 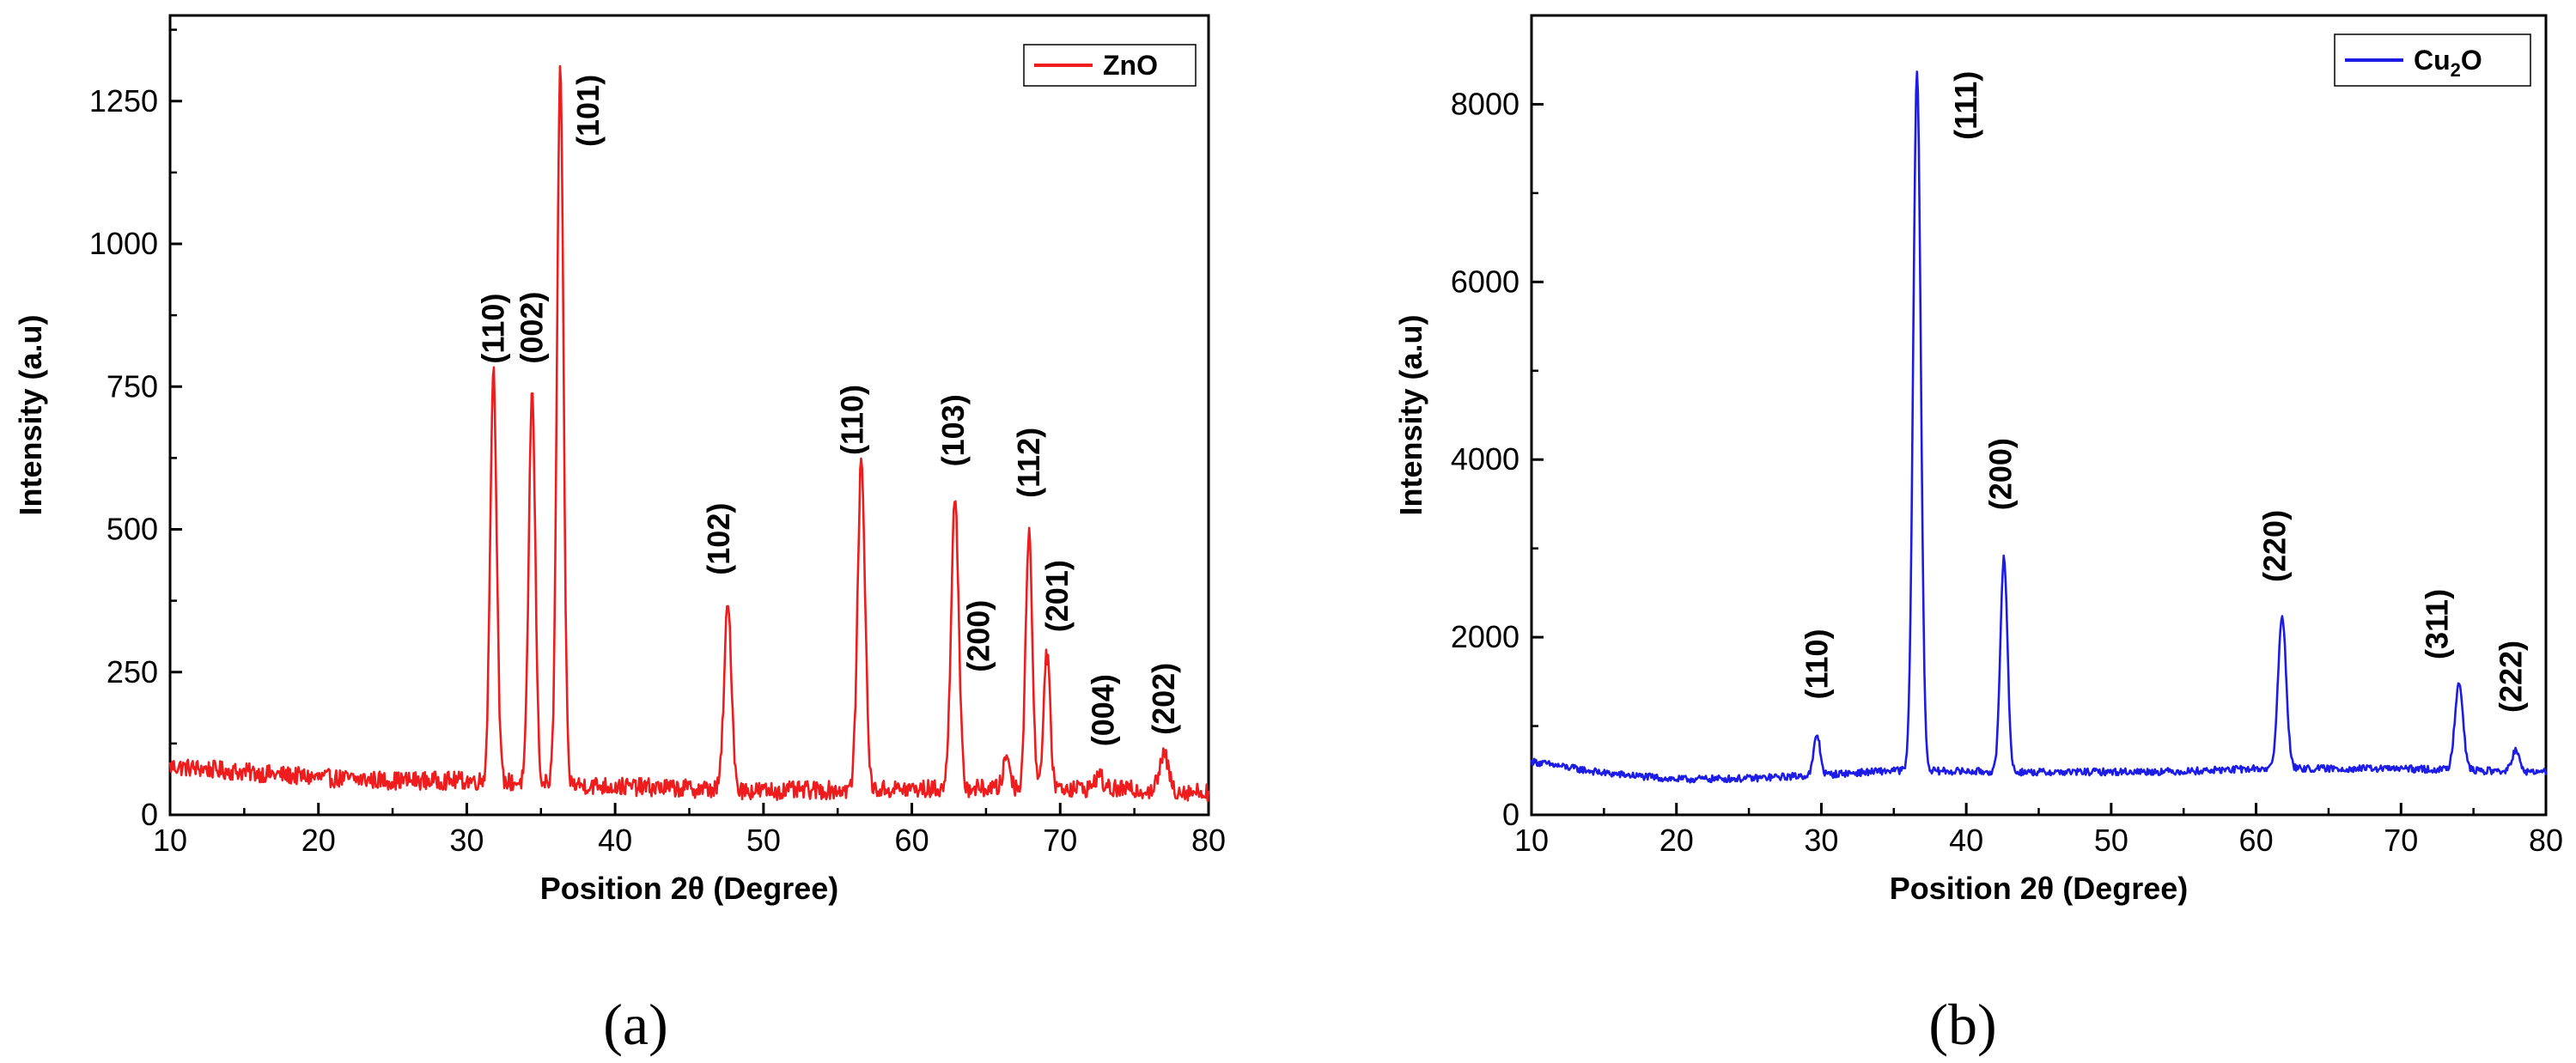 What do you see at coordinates (123, 100) in the screenshot?
I see `y-tick-label: 1250` at bounding box center [123, 100].